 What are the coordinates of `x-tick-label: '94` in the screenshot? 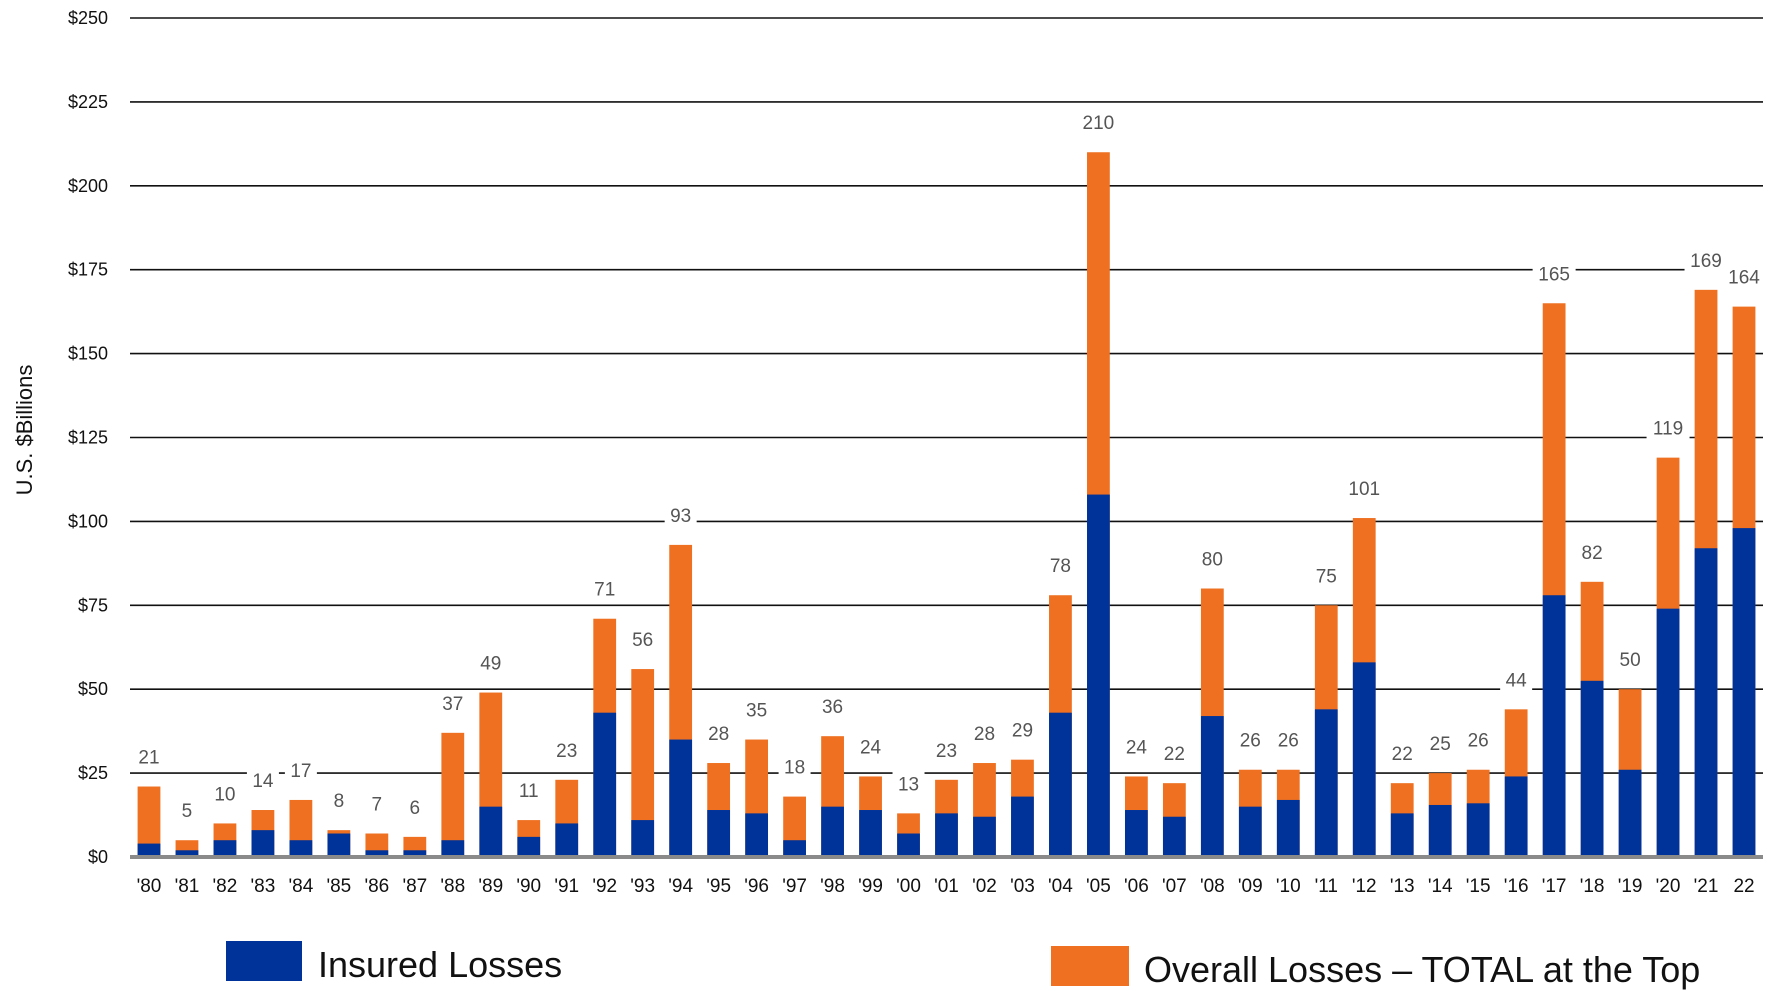 It's located at (680, 886).